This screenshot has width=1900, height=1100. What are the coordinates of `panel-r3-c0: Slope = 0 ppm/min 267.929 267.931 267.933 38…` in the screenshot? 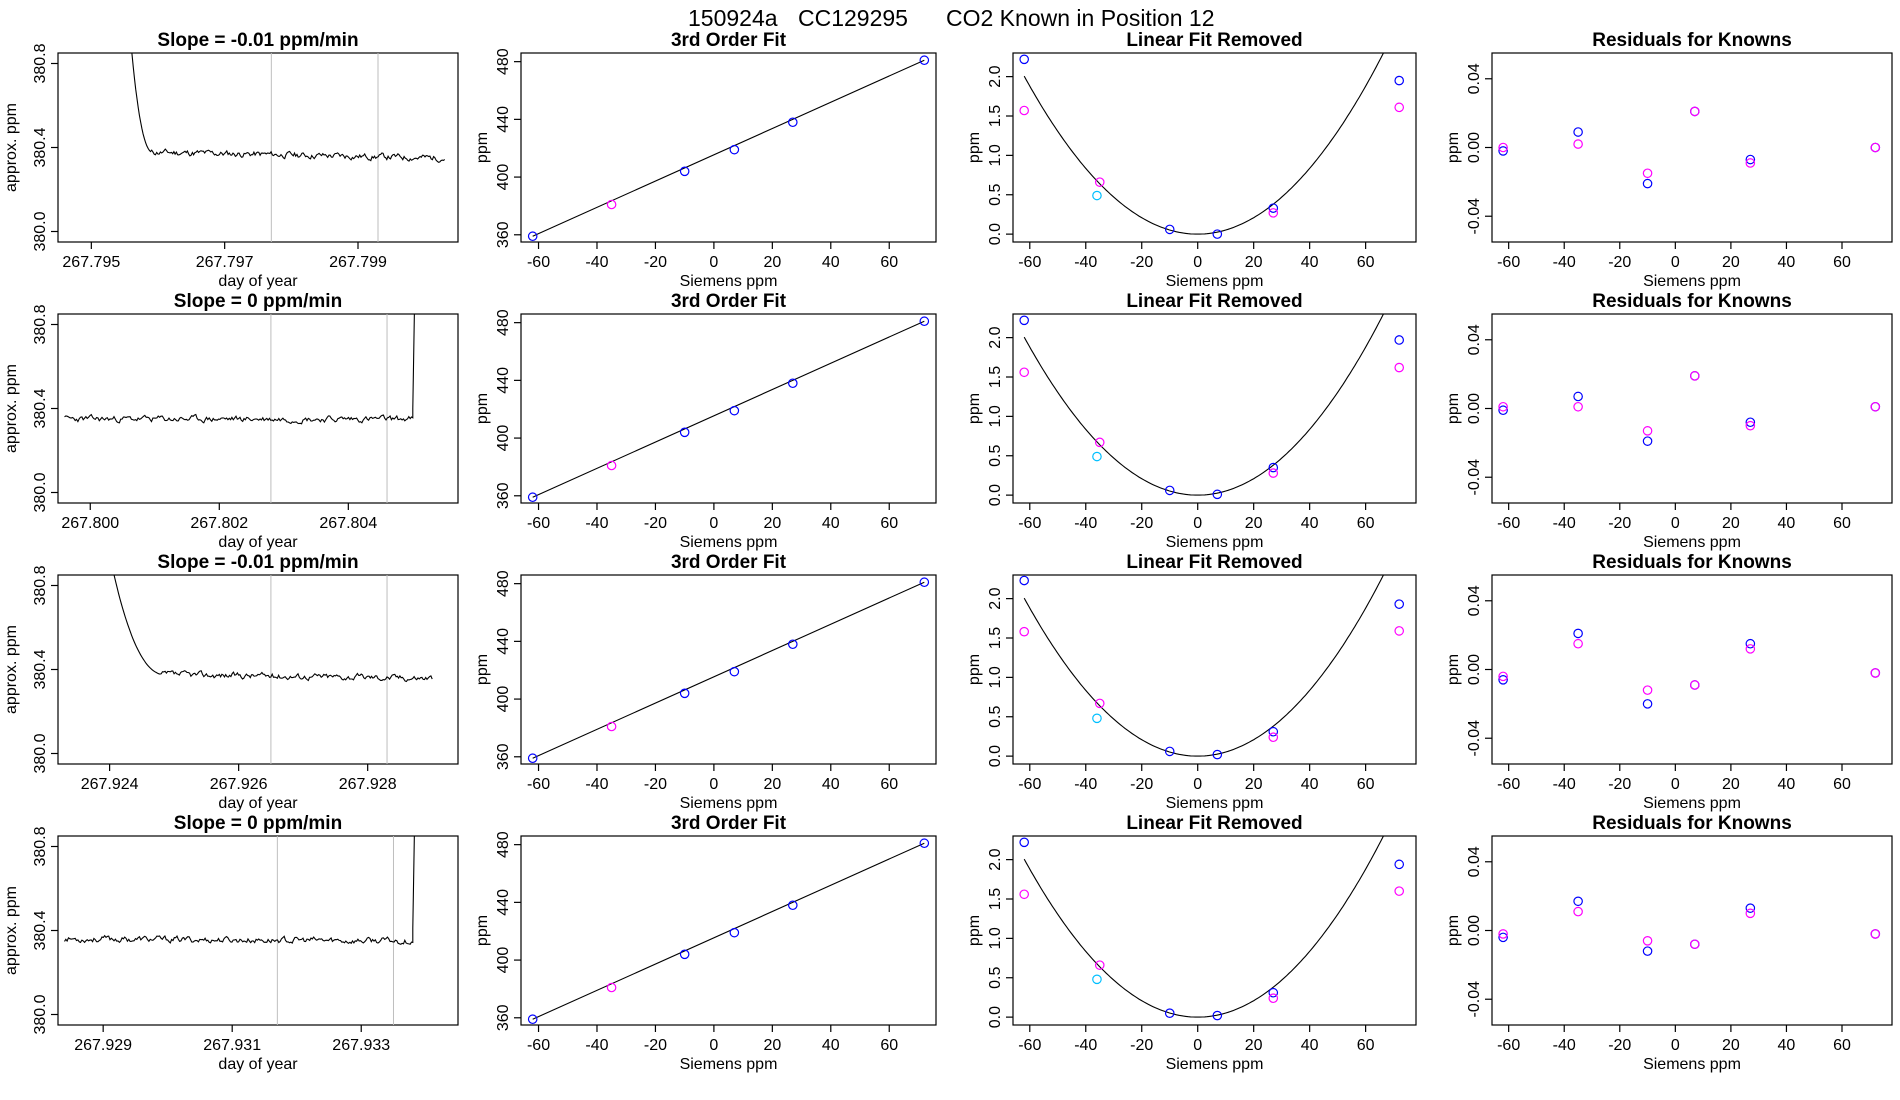 It's located at (231, 943).